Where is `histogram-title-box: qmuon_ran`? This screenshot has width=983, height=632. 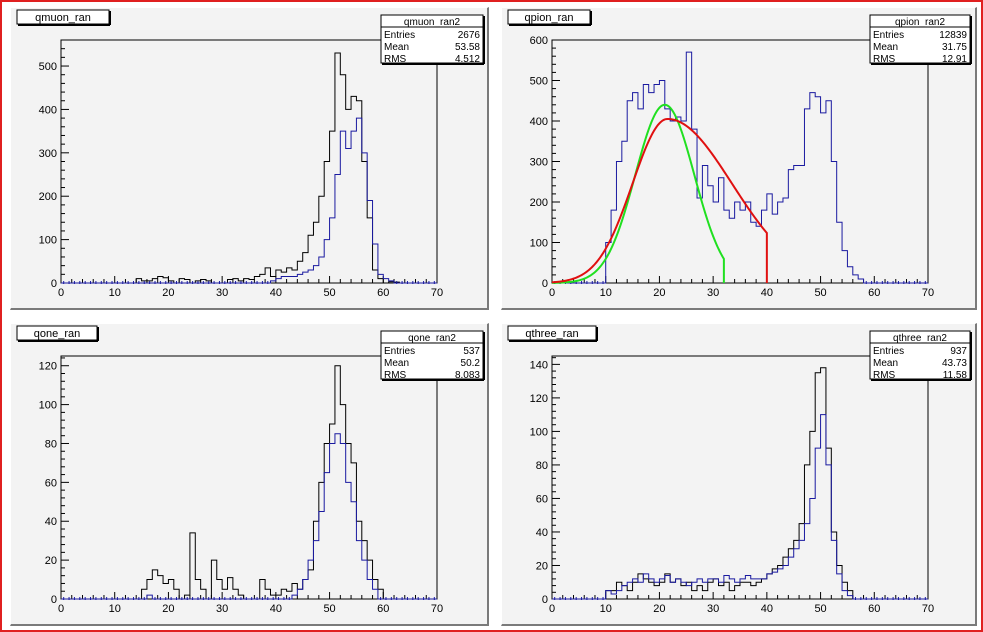
histogram-title-box: qmuon_ran is located at coordinates (63, 17).